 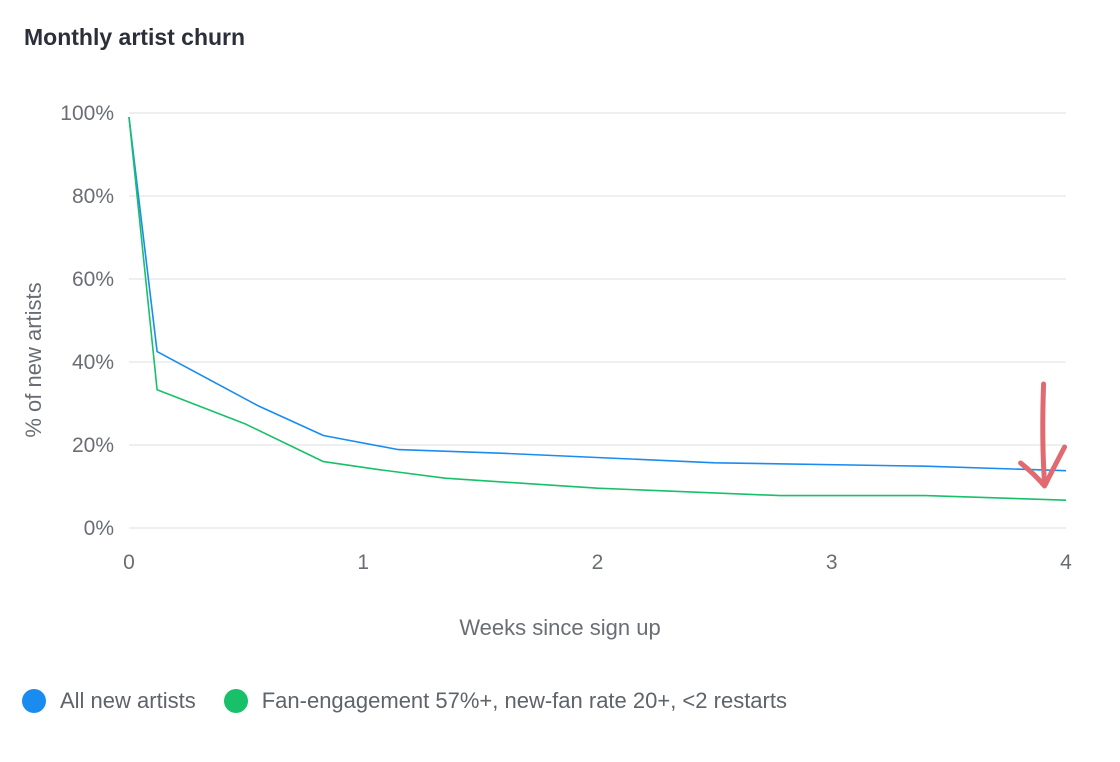 I want to click on legend-item-all-new-artists: All new artists, so click(x=109, y=701).